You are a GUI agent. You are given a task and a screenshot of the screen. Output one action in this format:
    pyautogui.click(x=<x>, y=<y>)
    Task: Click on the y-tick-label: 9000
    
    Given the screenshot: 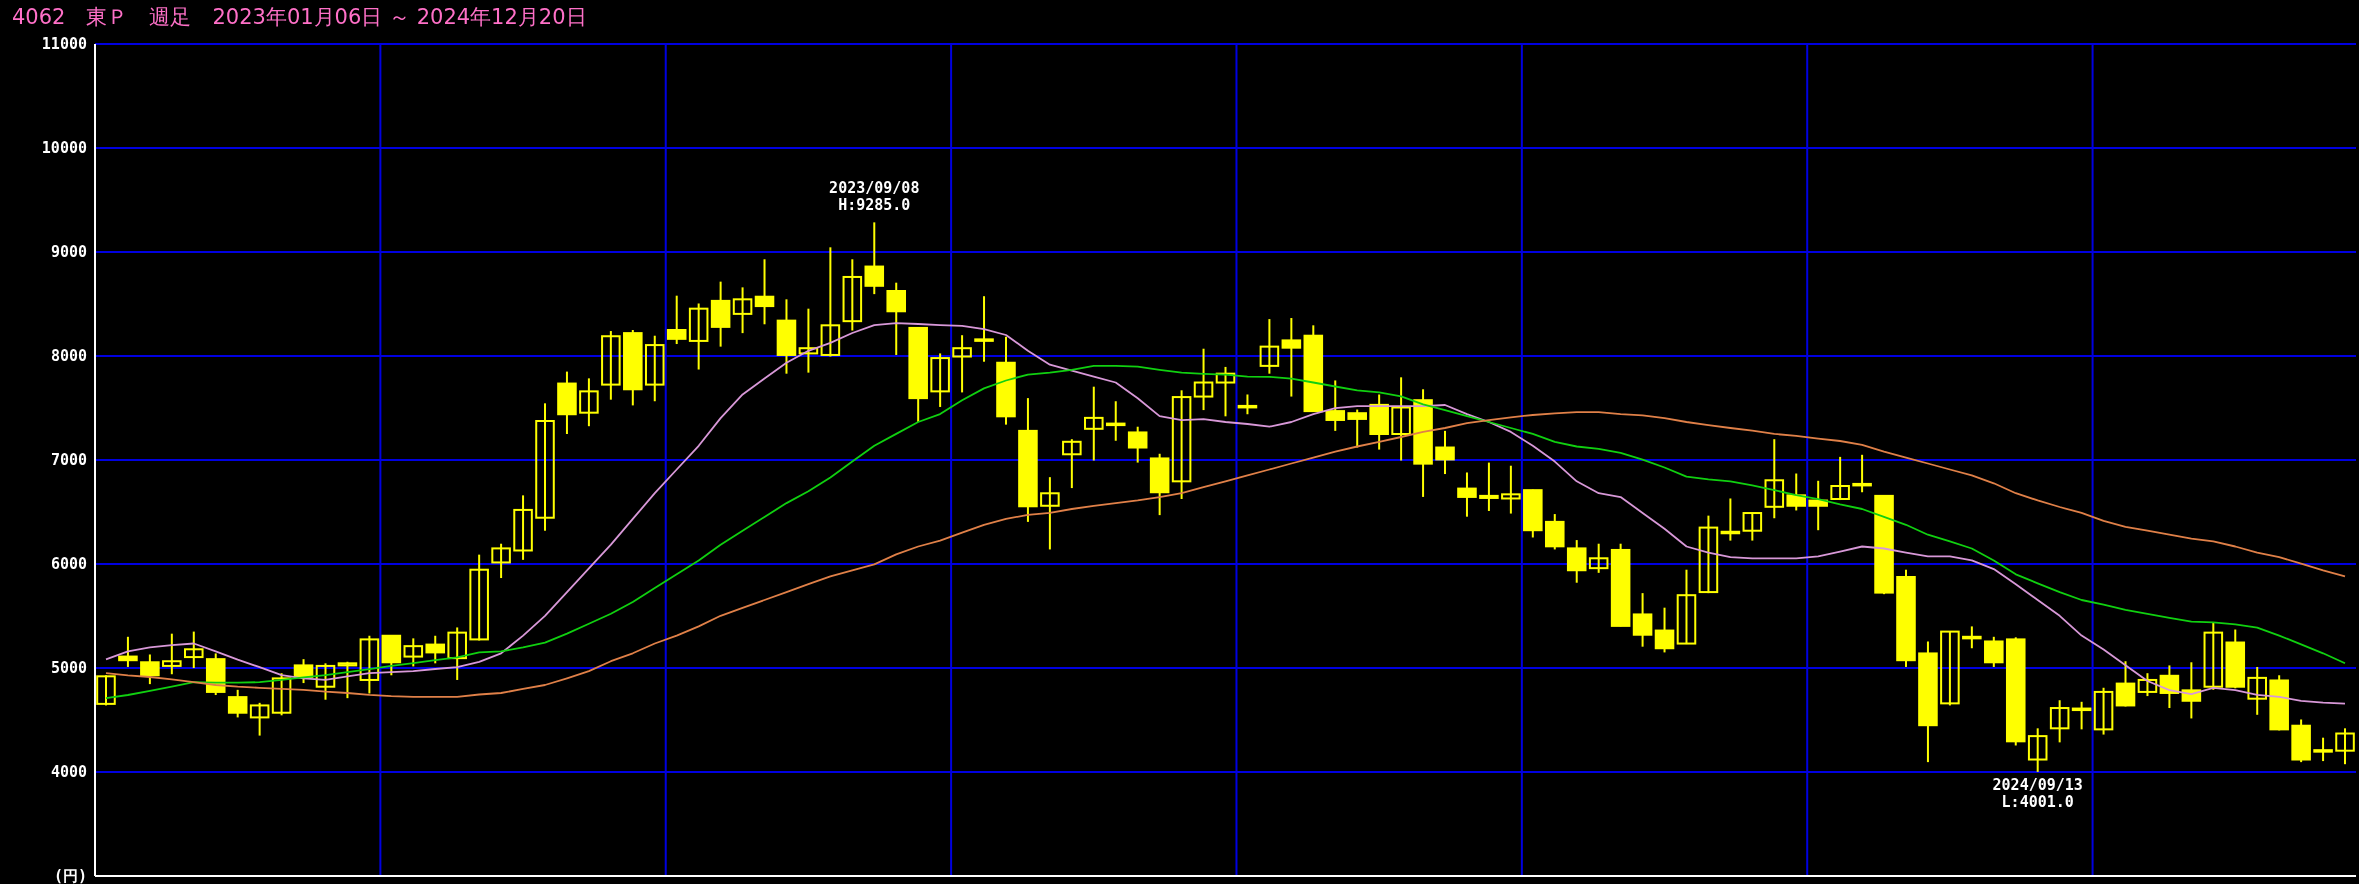 What is the action you would take?
    pyautogui.click(x=68, y=252)
    